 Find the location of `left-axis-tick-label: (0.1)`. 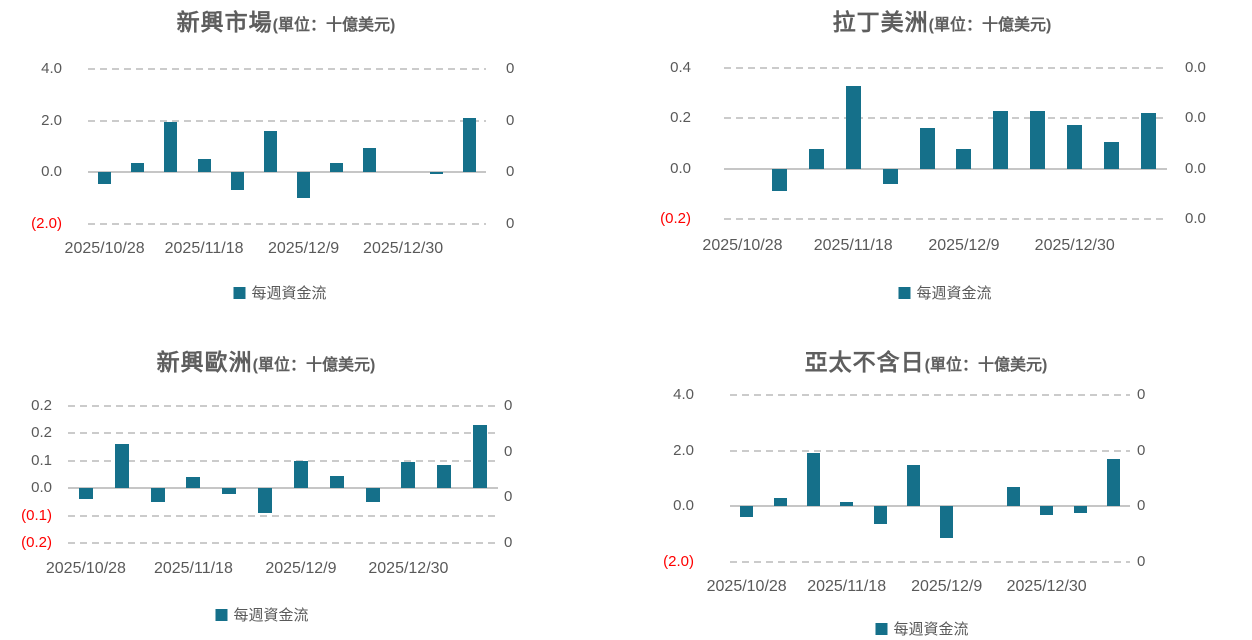

left-axis-tick-label: (0.1) is located at coordinates (36, 515).